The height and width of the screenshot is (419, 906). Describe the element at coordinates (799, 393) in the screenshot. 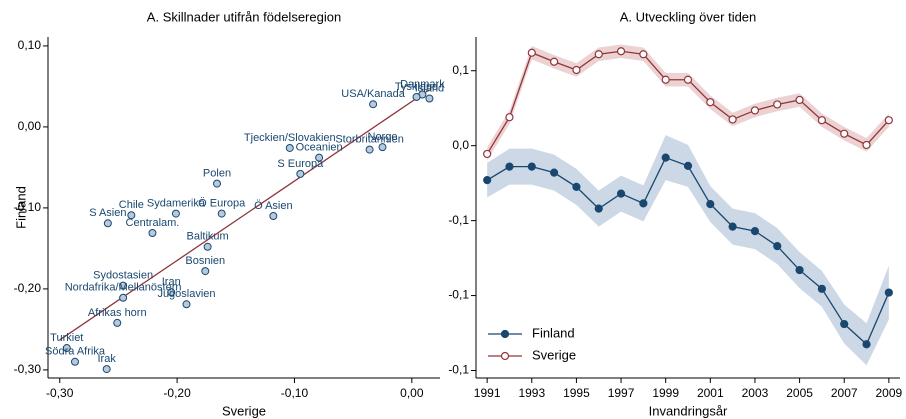

I see `x-tick-label: 2005` at that location.